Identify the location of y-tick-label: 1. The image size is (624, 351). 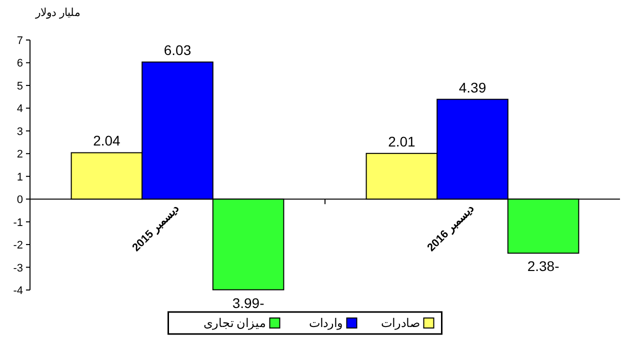
(19, 177).